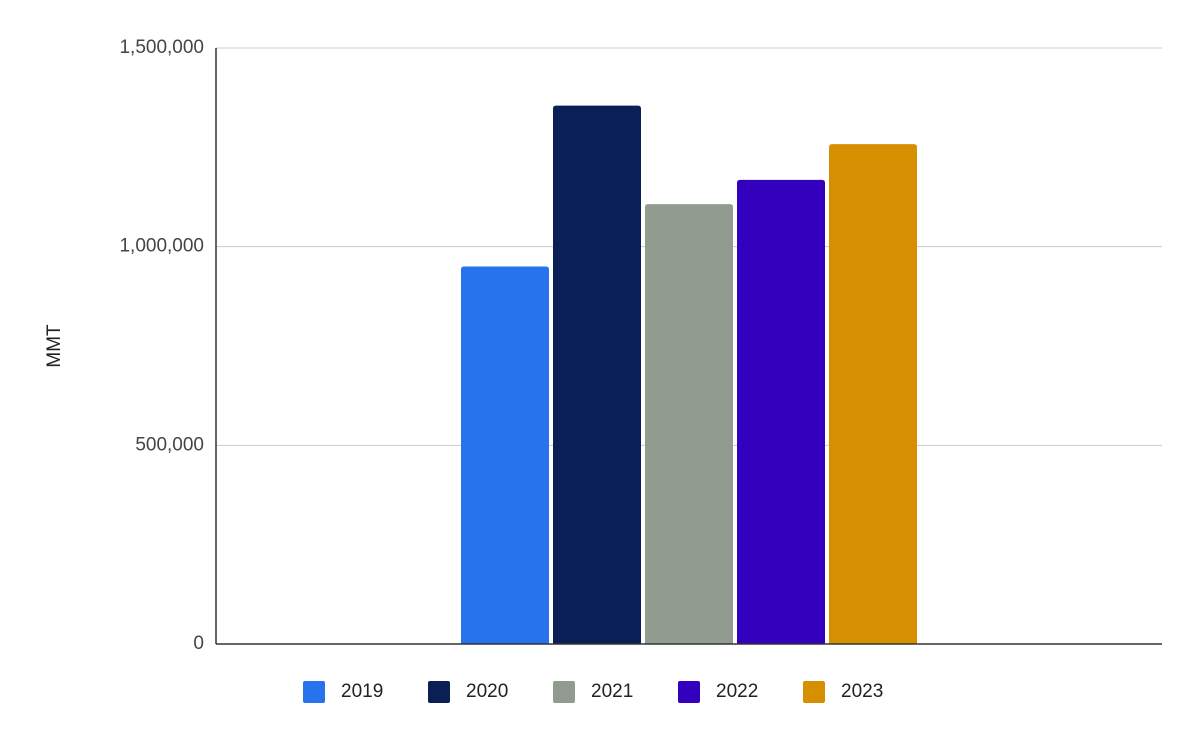 Image resolution: width=1200 pixels, height=742 pixels. What do you see at coordinates (597, 374) in the screenshot?
I see `bar-2020` at bounding box center [597, 374].